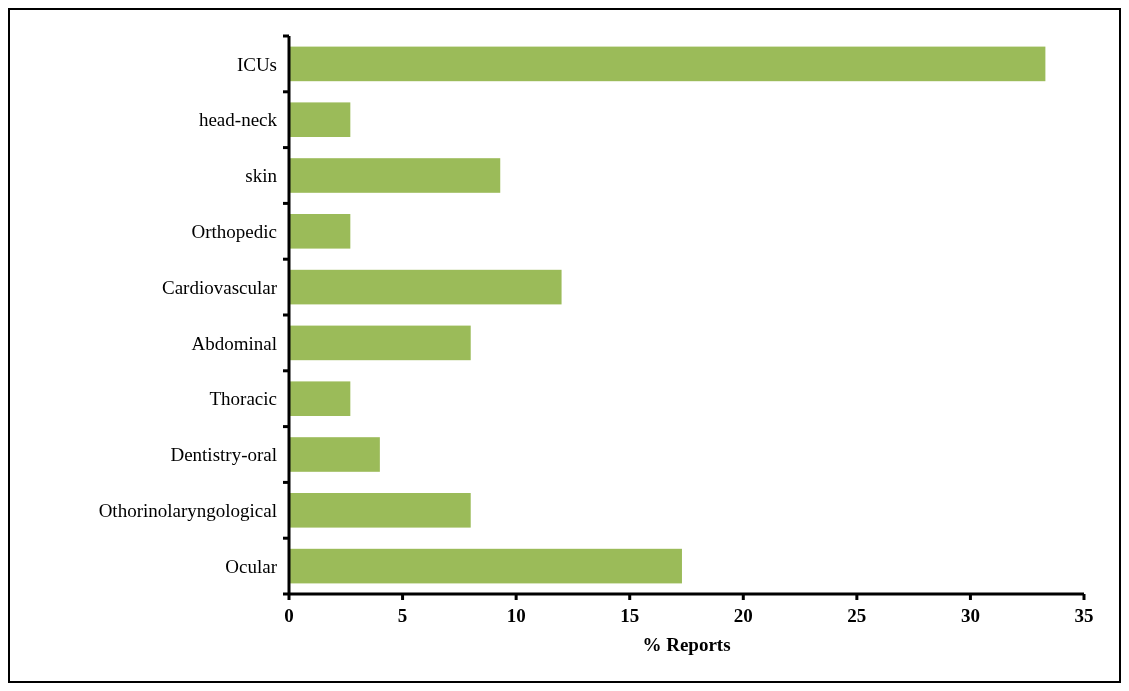 The image size is (1129, 691). Describe the element at coordinates (219, 287) in the screenshot. I see `y-tick-label: Cardiovascular` at that location.